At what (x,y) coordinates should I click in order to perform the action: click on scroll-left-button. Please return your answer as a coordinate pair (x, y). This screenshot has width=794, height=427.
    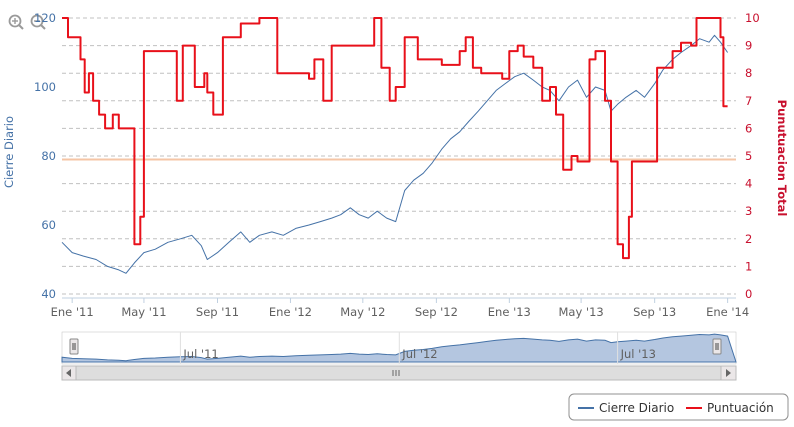
    Looking at the image, I should click on (69, 373).